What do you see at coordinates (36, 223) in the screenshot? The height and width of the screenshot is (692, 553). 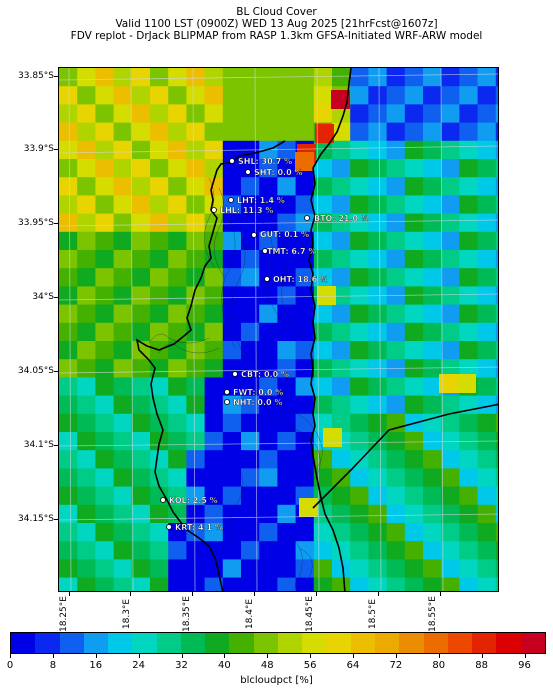 I see `lat-label-33-95: 33.95°S` at bounding box center [36, 223].